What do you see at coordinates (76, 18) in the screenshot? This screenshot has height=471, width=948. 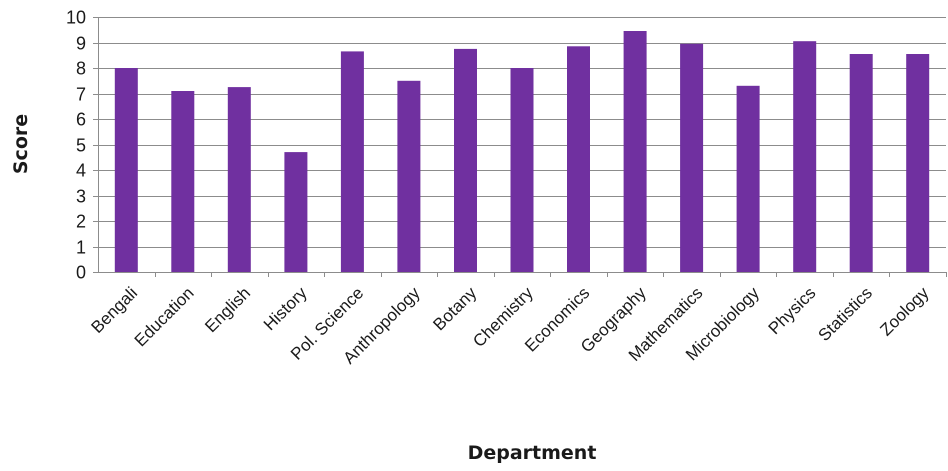 I see `y-tick-label: 10` at bounding box center [76, 18].